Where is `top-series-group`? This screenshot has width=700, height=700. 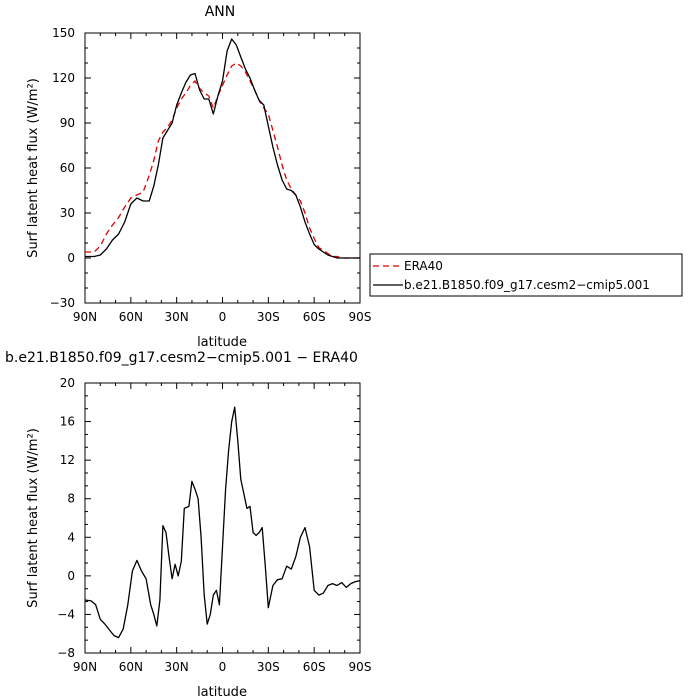 top-series-group is located at coordinates (222, 148).